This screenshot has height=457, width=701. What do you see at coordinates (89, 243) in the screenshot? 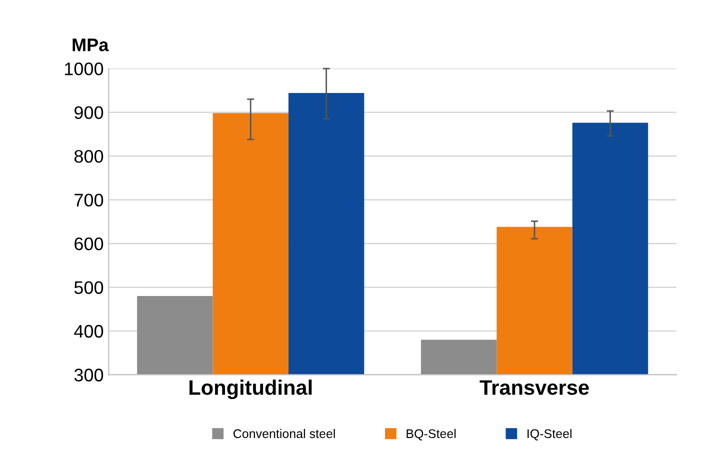
I see `y-tick-label: 600` at bounding box center [89, 243].